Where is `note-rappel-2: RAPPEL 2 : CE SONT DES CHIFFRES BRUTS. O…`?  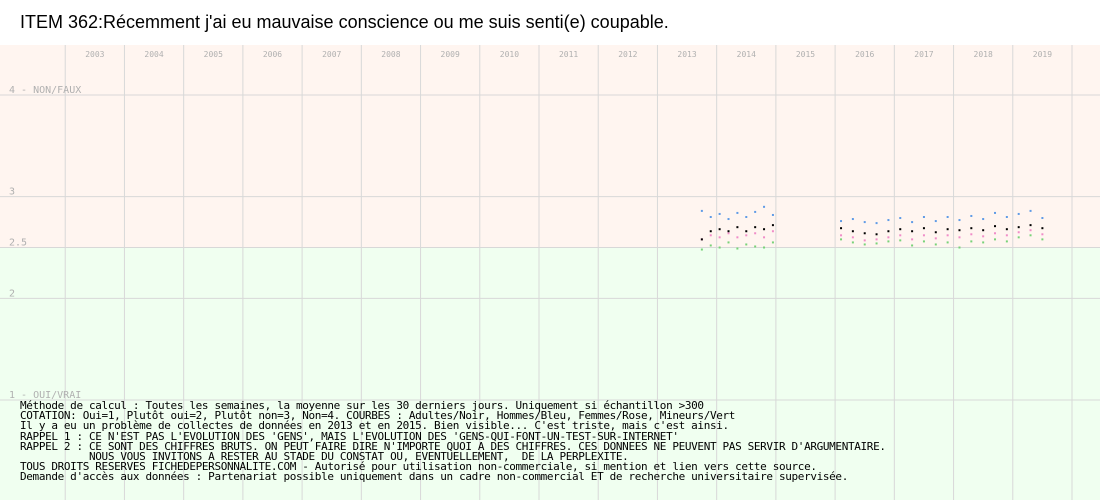 note-rappel-2: RAPPEL 2 : CE SONT DES CHIFFRES BRUTS. O… is located at coordinates (453, 446).